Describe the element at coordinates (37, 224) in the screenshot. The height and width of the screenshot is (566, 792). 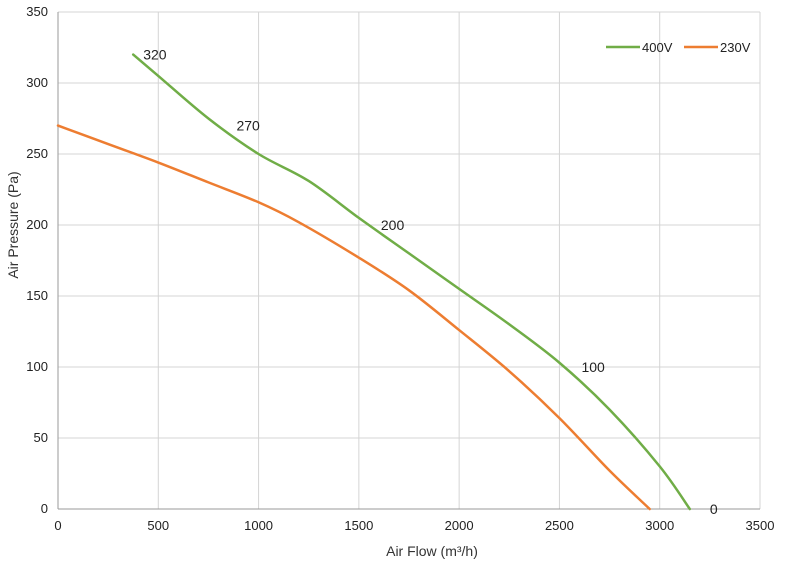
I see `y-tick-label: 200` at that location.